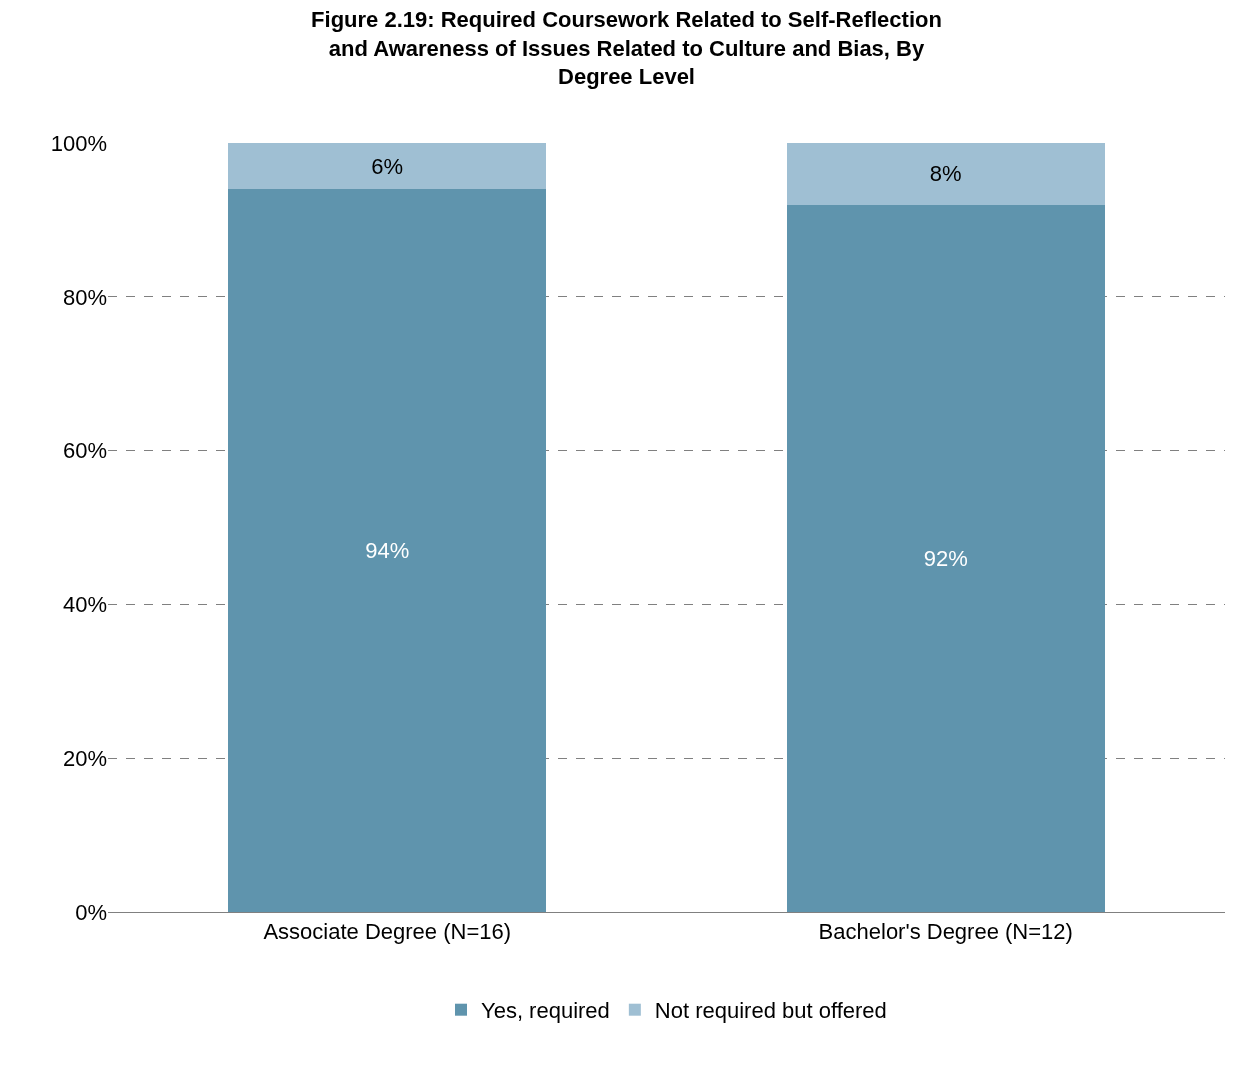  I want to click on y-tick-label: 0%, so click(91, 912).